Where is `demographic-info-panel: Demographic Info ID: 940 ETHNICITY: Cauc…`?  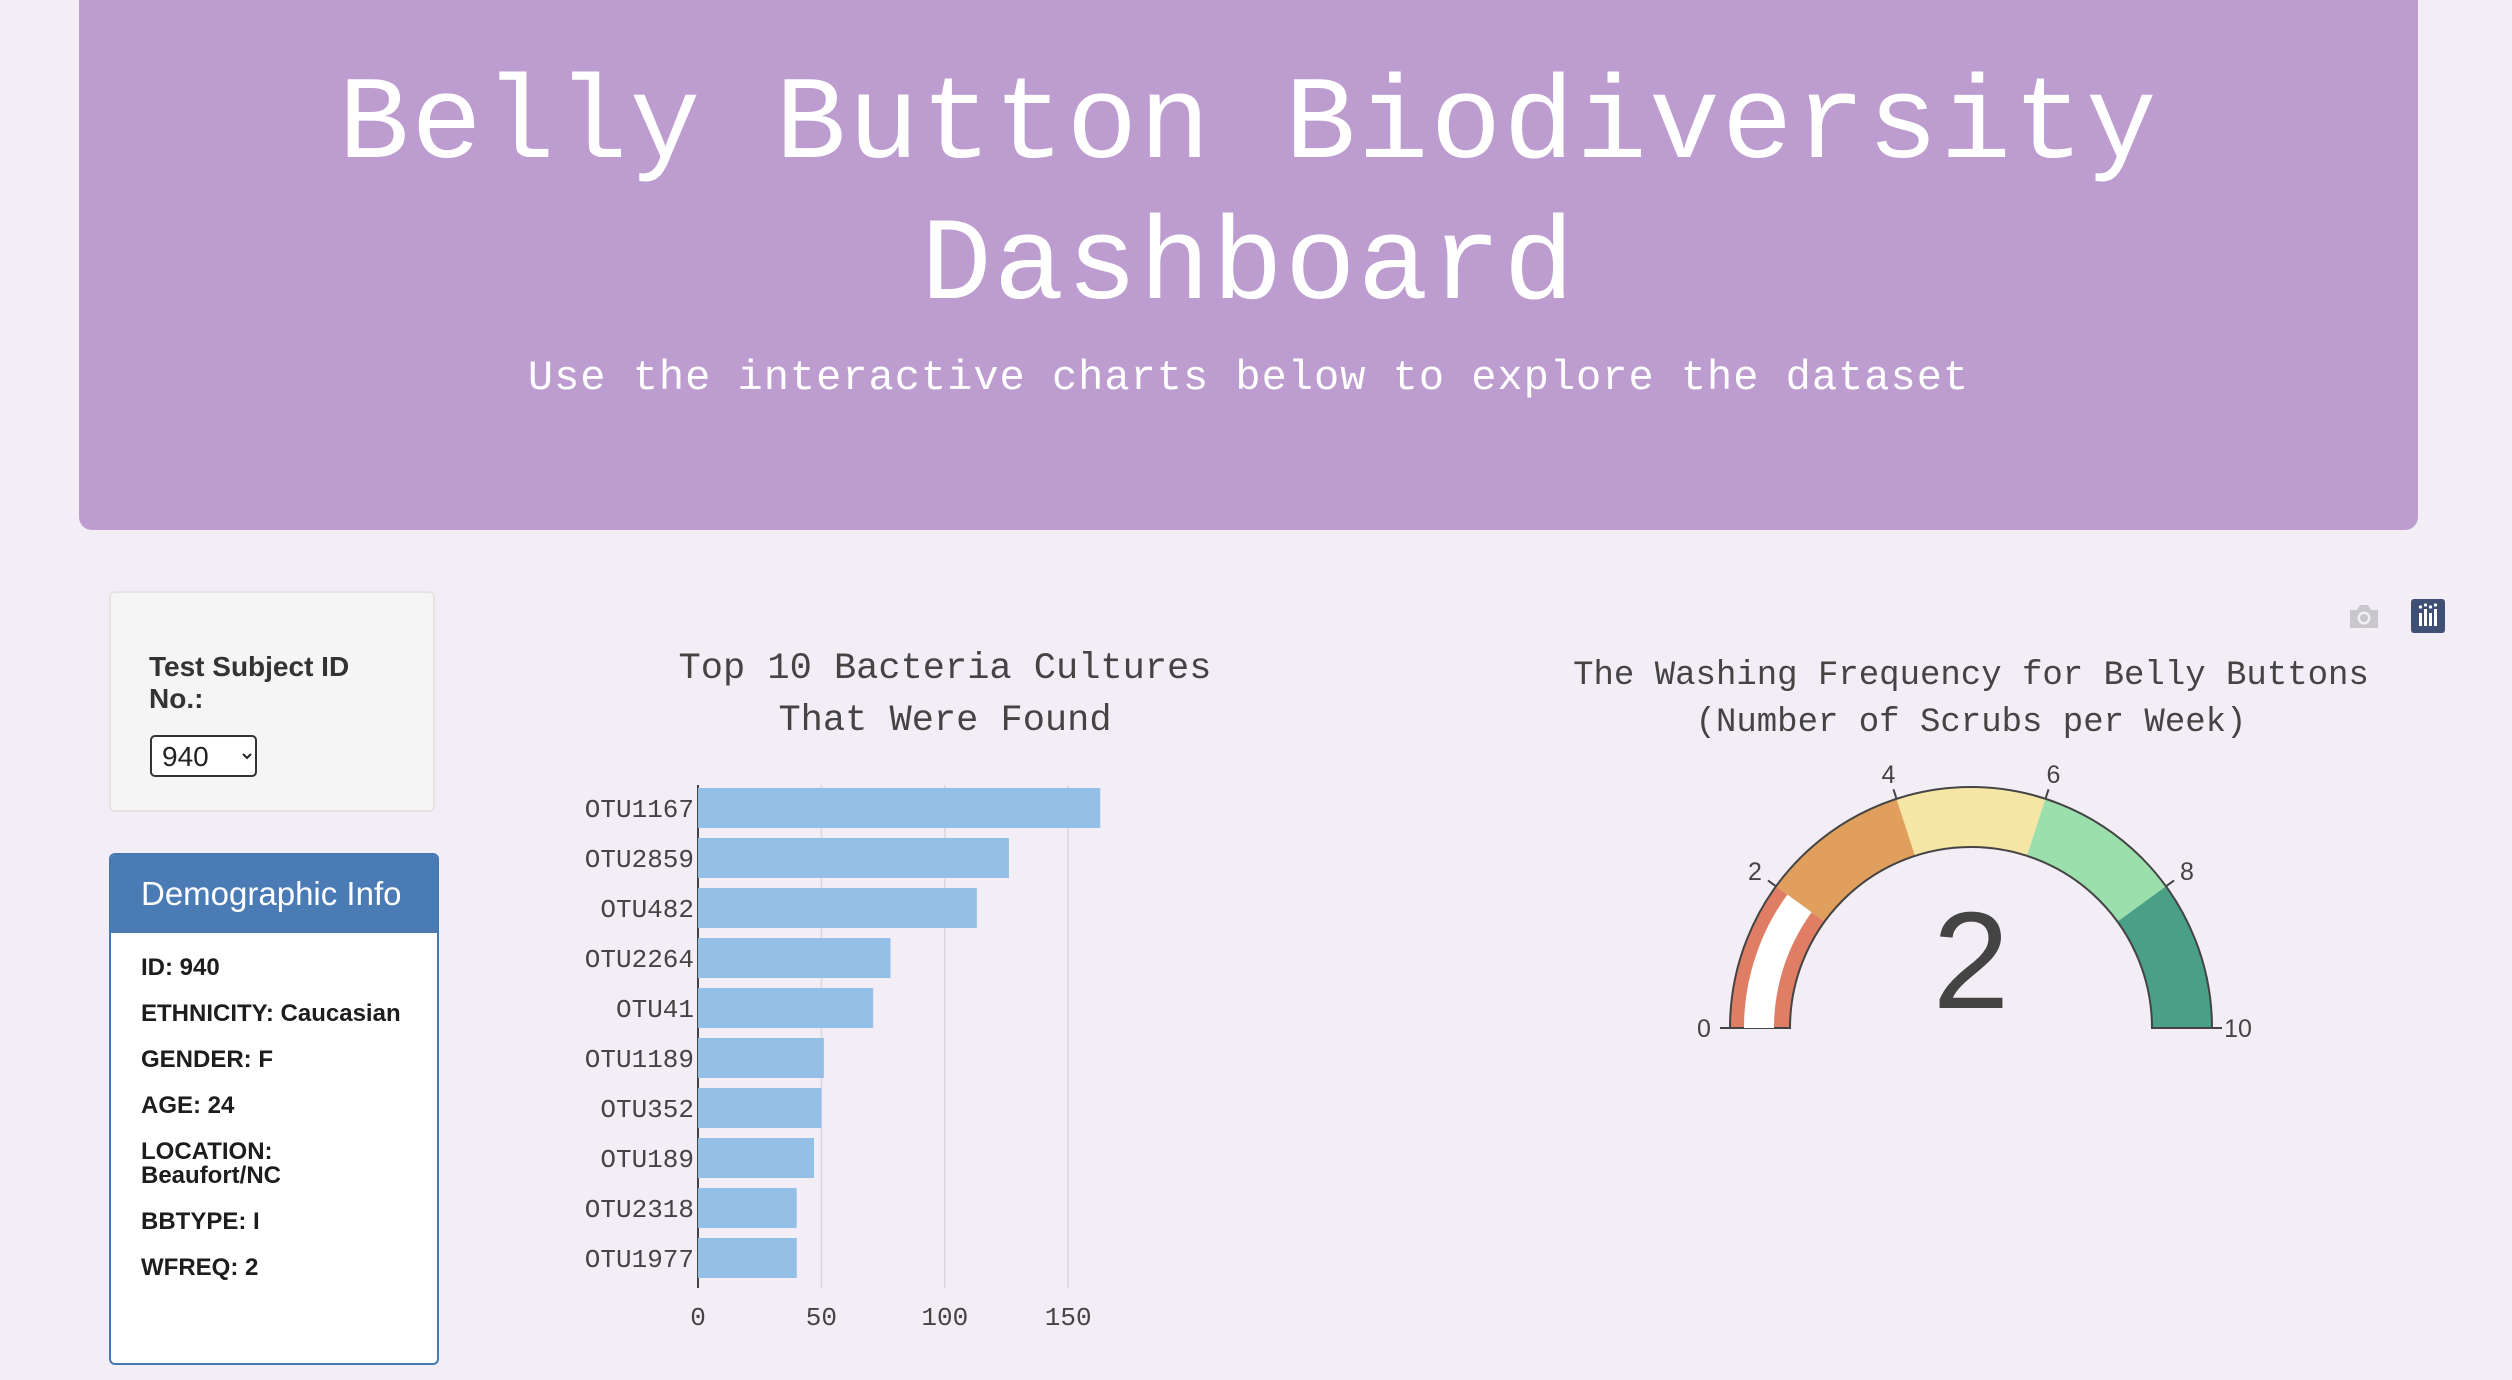 demographic-info-panel: Demographic Info ID: 940 ETHNICITY: Cauc… is located at coordinates (274, 1109).